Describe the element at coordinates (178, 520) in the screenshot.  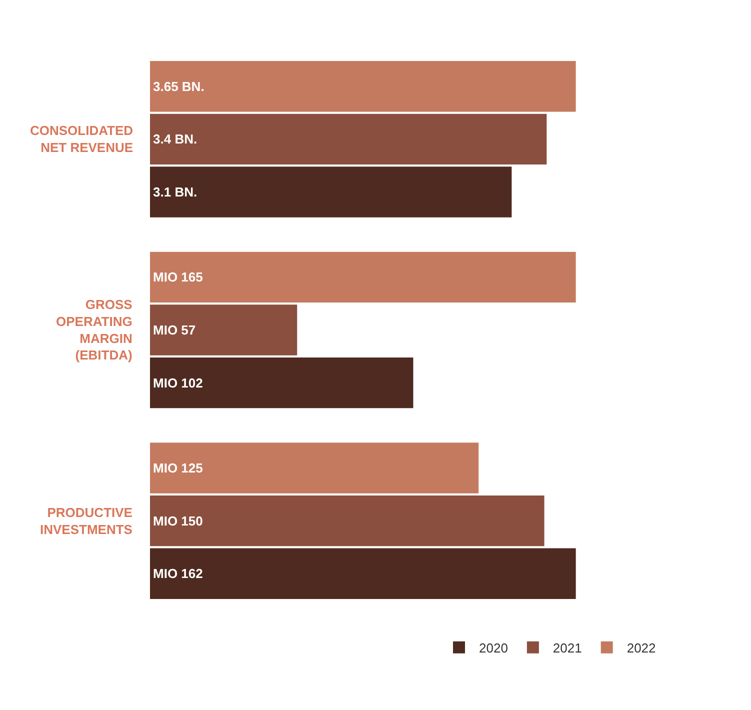
I see `data-label: MIO 150` at that location.